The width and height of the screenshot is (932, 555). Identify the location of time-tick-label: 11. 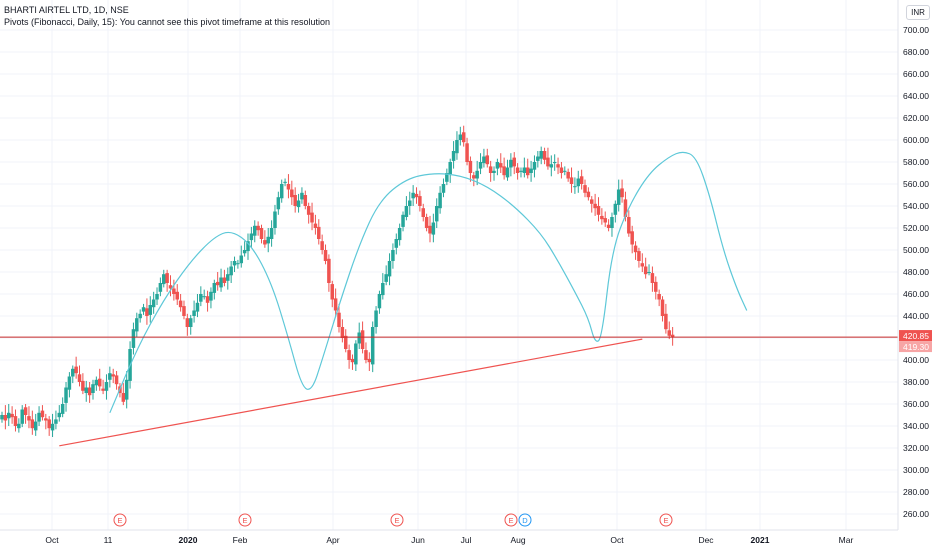
(108, 540).